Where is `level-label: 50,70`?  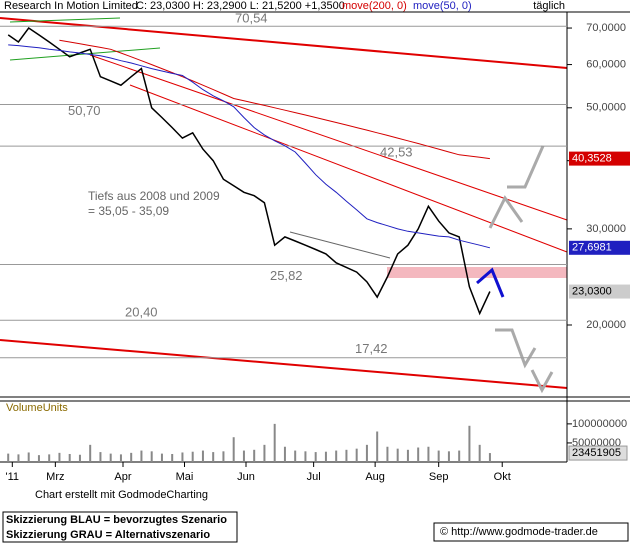 level-label: 50,70 is located at coordinates (84, 110).